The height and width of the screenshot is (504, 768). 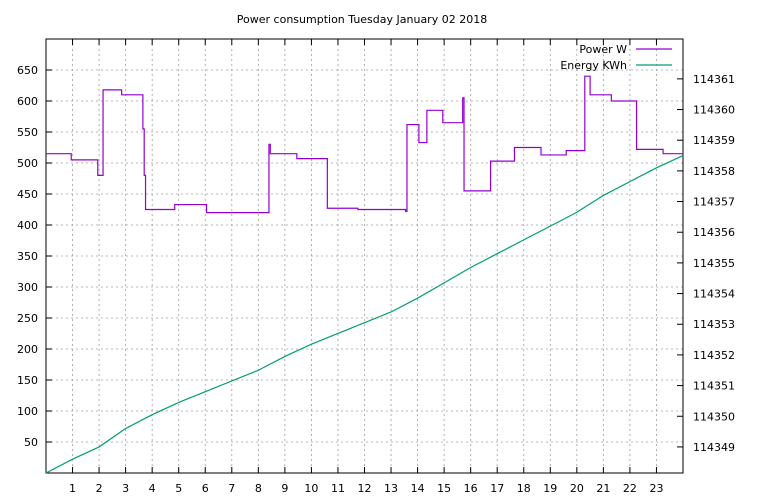 What do you see at coordinates (471, 488) in the screenshot?
I see `x-tick-label: 16` at bounding box center [471, 488].